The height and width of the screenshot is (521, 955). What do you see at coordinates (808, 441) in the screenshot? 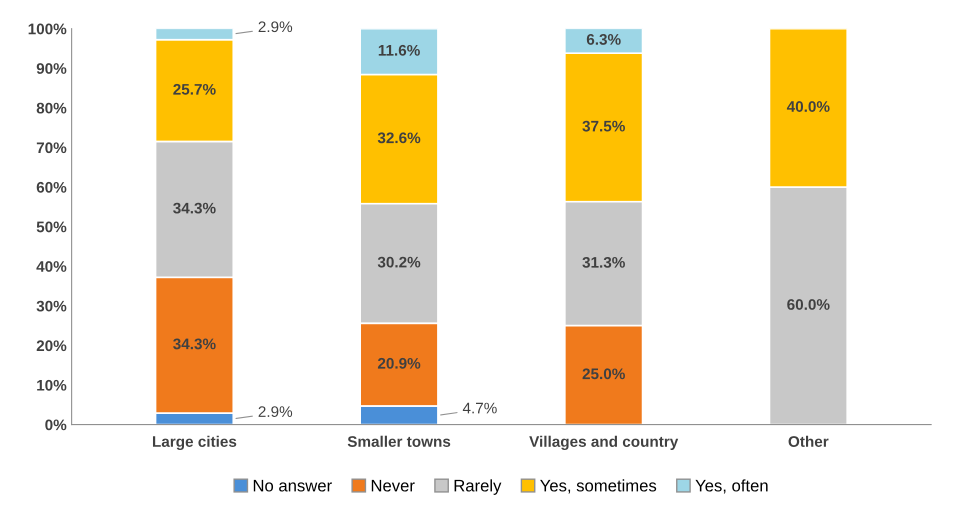
I see `x-tick-label: Other` at bounding box center [808, 441].